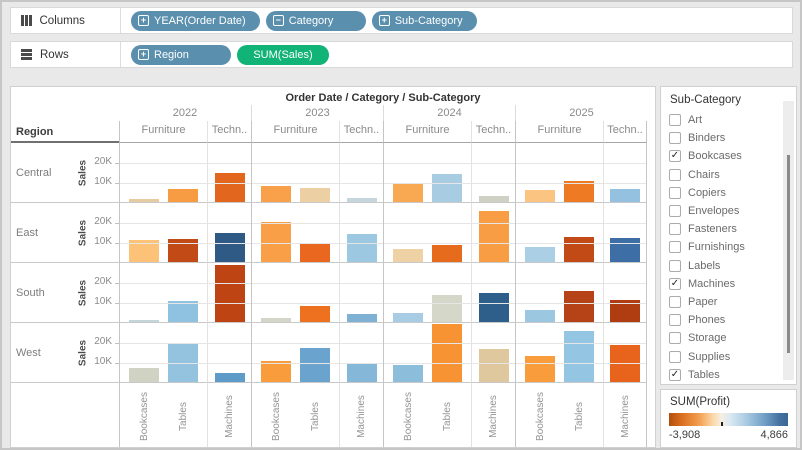  I want to click on bar-east-2022-tables, so click(183, 250).